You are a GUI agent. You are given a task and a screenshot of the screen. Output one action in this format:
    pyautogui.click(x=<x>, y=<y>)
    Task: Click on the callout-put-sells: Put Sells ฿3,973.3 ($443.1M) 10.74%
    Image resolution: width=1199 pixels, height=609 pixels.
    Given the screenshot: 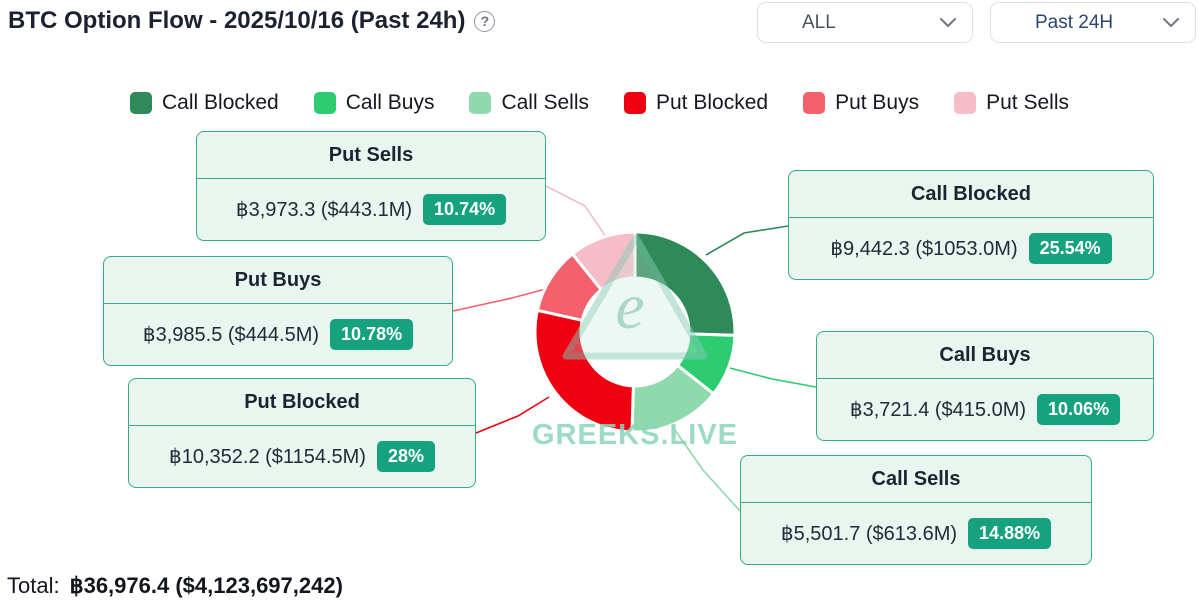 What is the action you would take?
    pyautogui.click(x=371, y=186)
    